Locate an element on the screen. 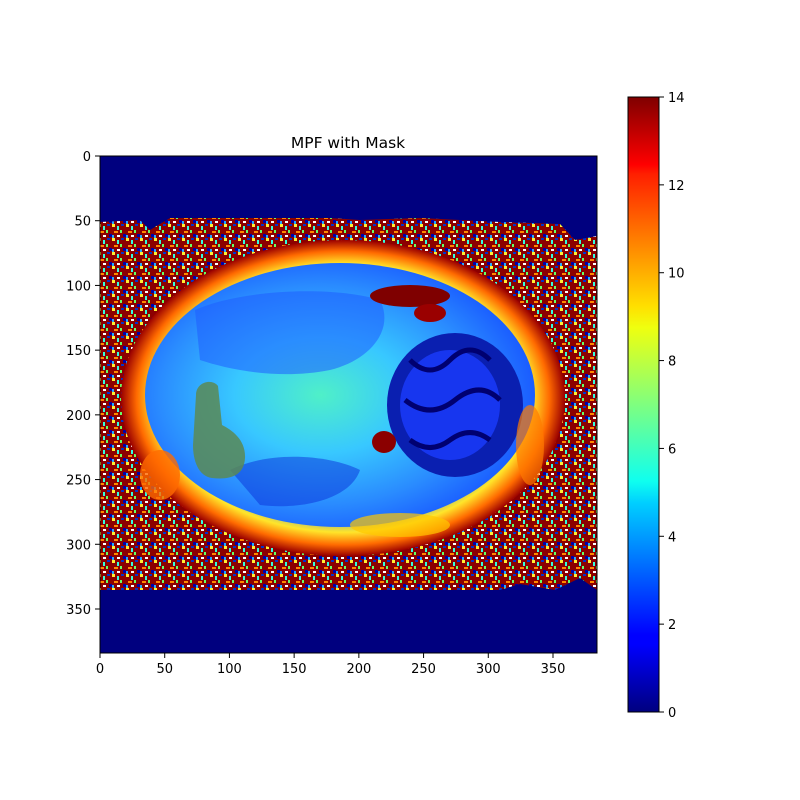 The height and width of the screenshot is (800, 800). y-tick-label: 200 is located at coordinates (78, 416).